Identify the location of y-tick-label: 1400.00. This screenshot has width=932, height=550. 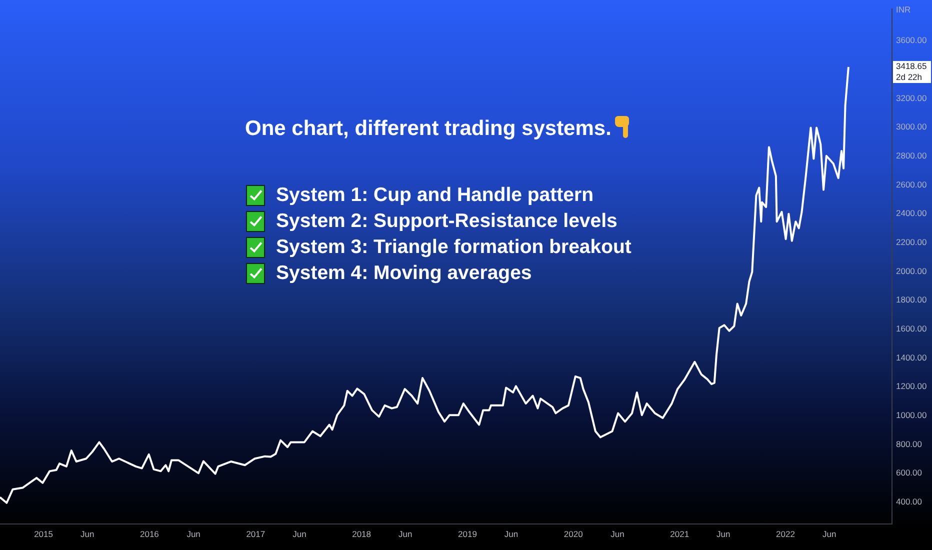
(911, 357).